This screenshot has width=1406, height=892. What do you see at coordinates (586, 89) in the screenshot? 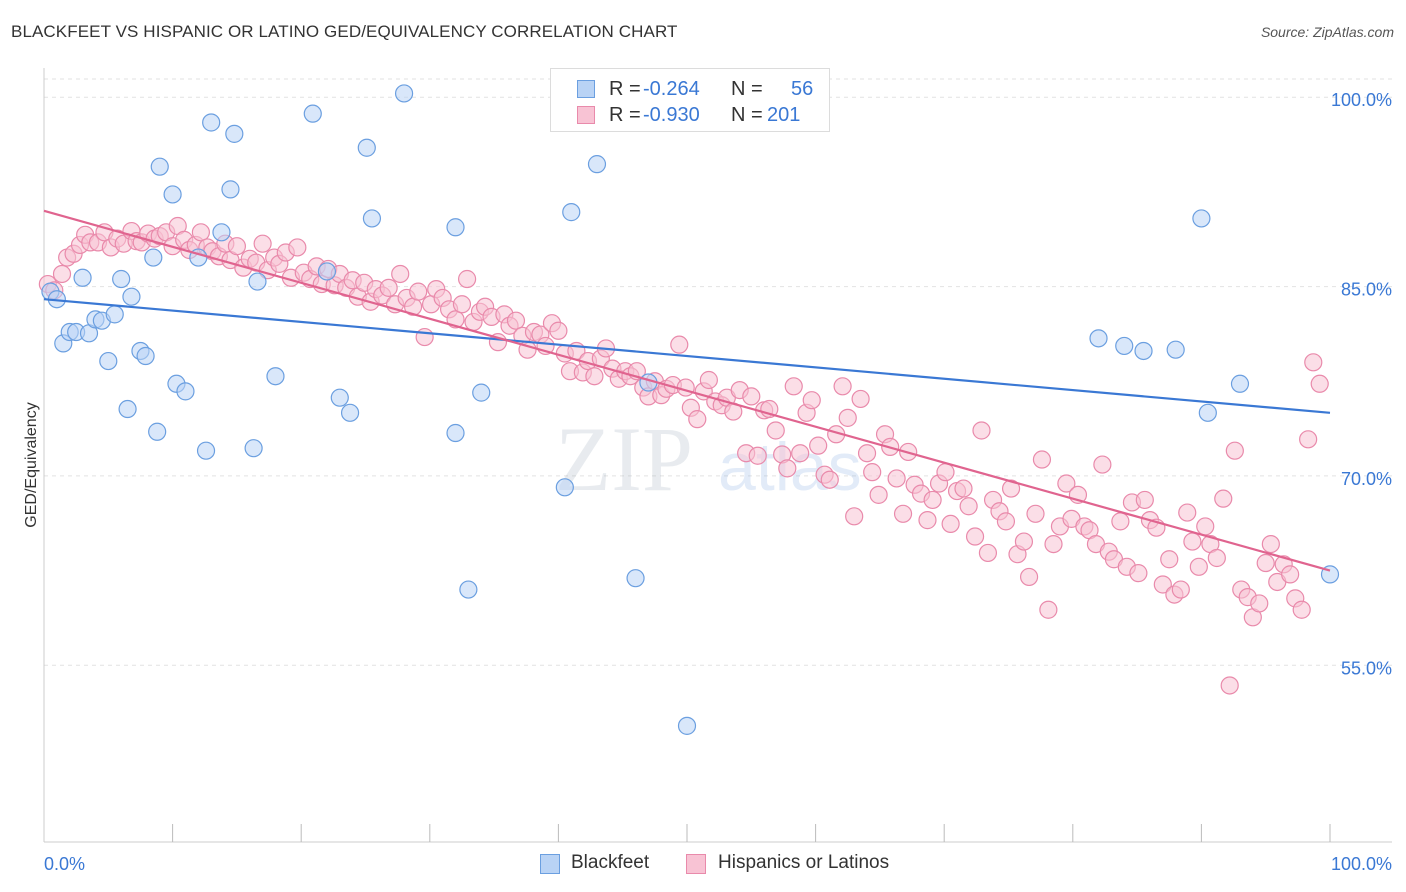
I see `blackfeet-swatch` at bounding box center [586, 89].